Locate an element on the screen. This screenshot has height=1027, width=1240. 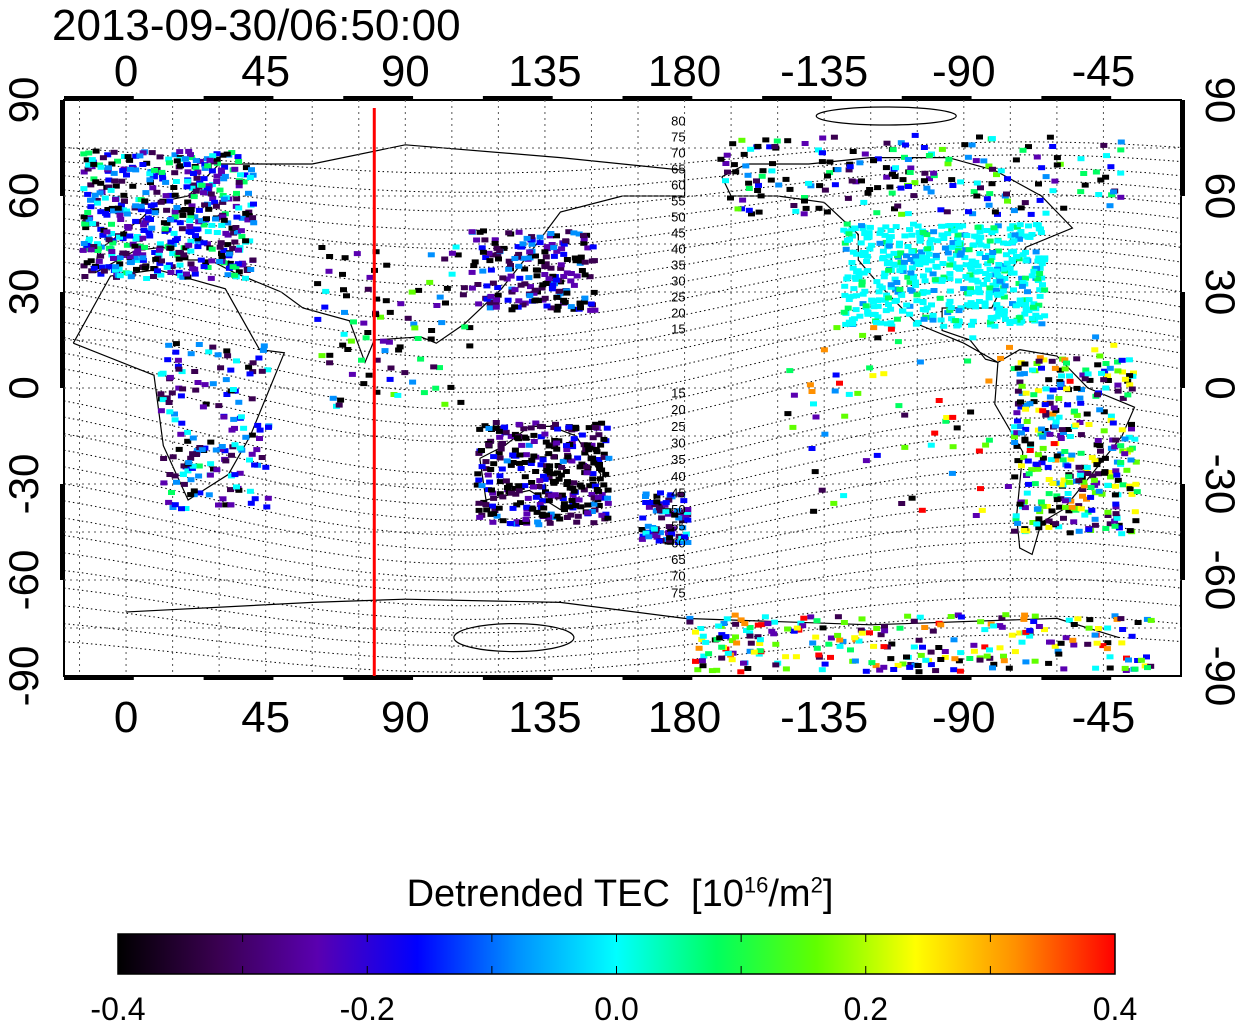
colorbar-tick-label: -0.4 is located at coordinates (118, 1009).